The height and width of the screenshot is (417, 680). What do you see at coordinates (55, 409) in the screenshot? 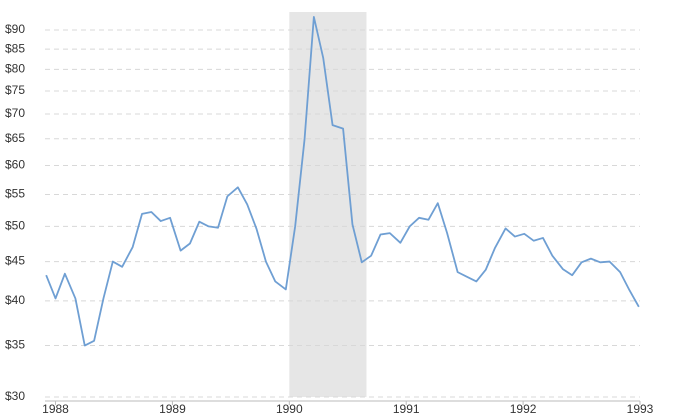
I see `x-tick-label: 1988` at bounding box center [55, 409].